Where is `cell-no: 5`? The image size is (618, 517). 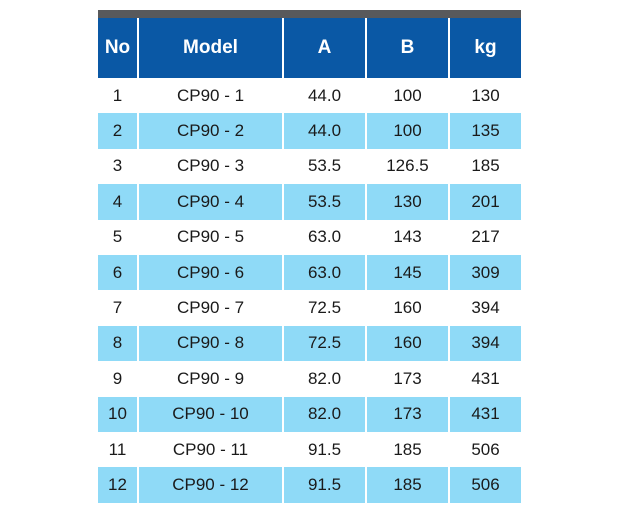 cell-no: 5 is located at coordinates (118, 237).